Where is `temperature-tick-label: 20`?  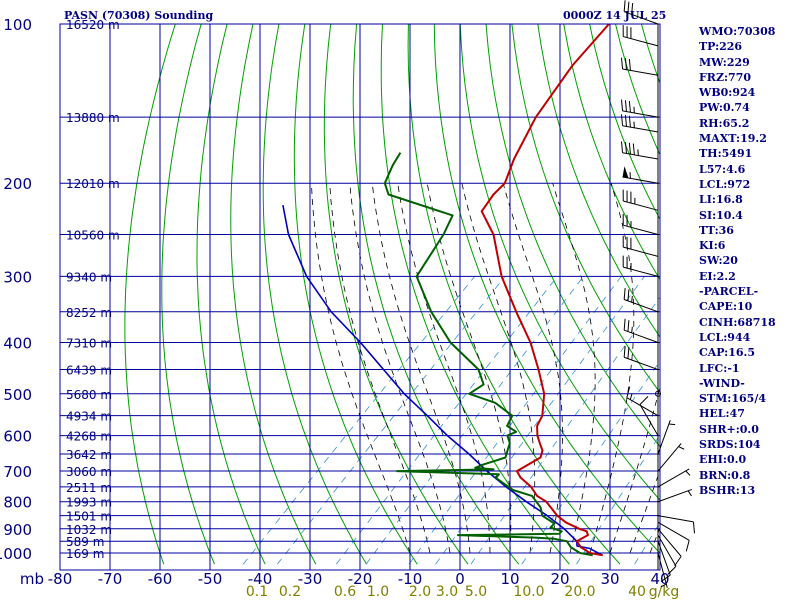
temperature-tick-label: 20 is located at coordinates (559, 579).